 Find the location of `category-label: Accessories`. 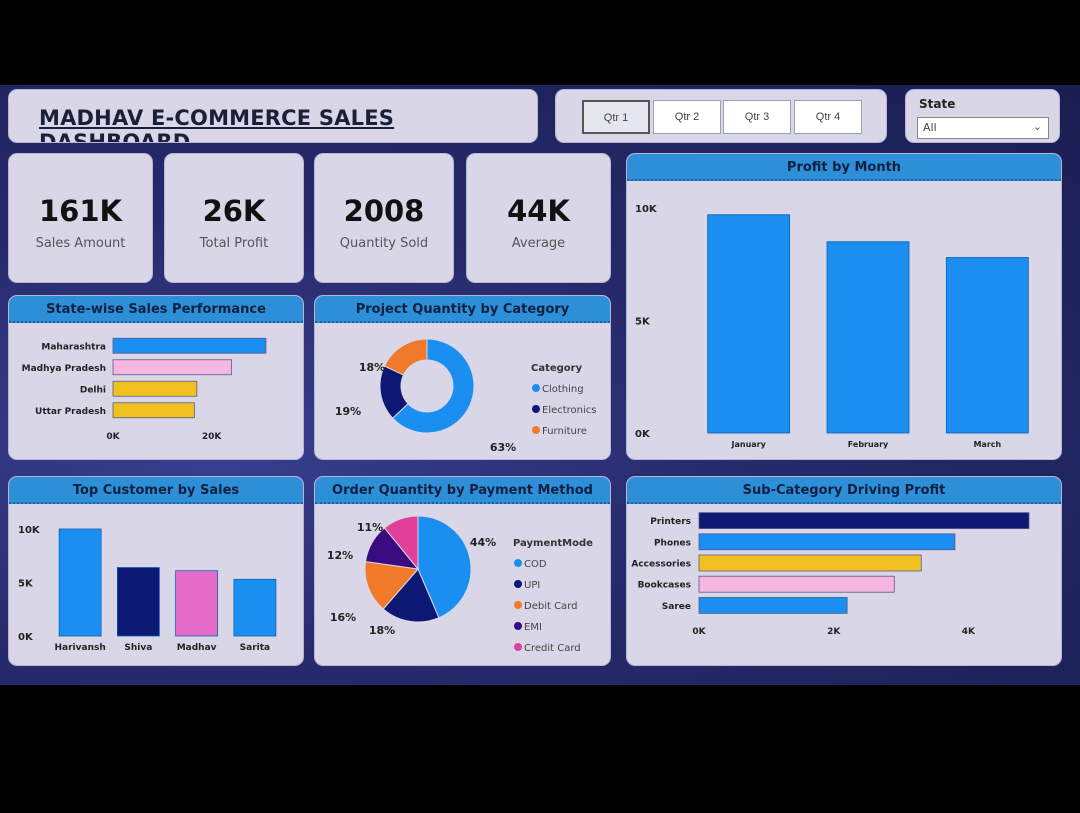

category-label: Accessories is located at coordinates (661, 565).